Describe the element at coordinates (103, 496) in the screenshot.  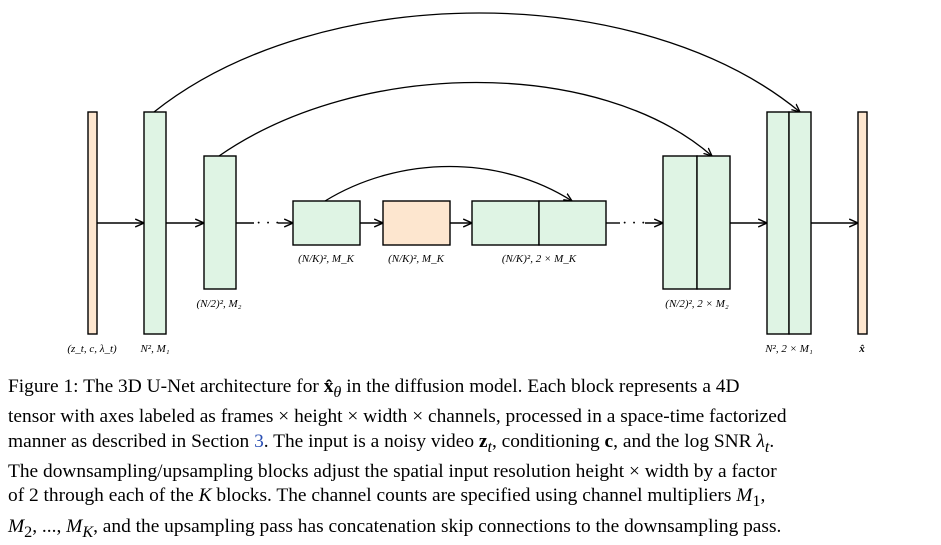
I see `caption-text: of 2 through each of the` at that location.